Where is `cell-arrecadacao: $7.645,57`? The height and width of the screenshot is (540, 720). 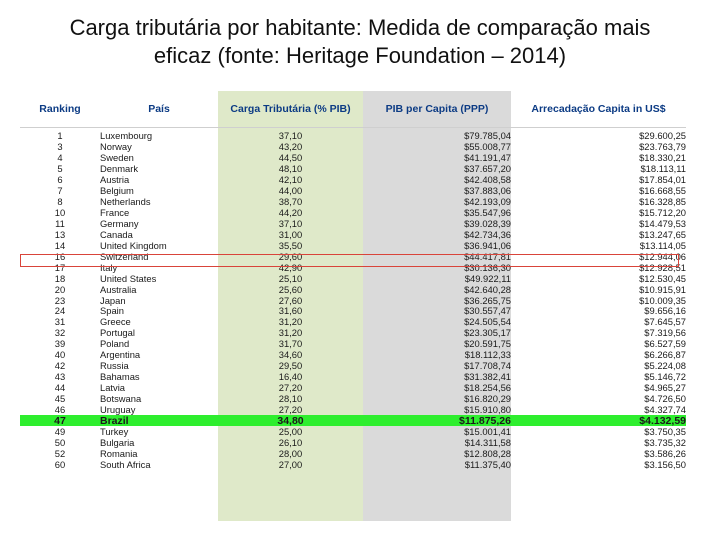
cell-arrecadacao: $7.645,57 is located at coordinates (665, 322).